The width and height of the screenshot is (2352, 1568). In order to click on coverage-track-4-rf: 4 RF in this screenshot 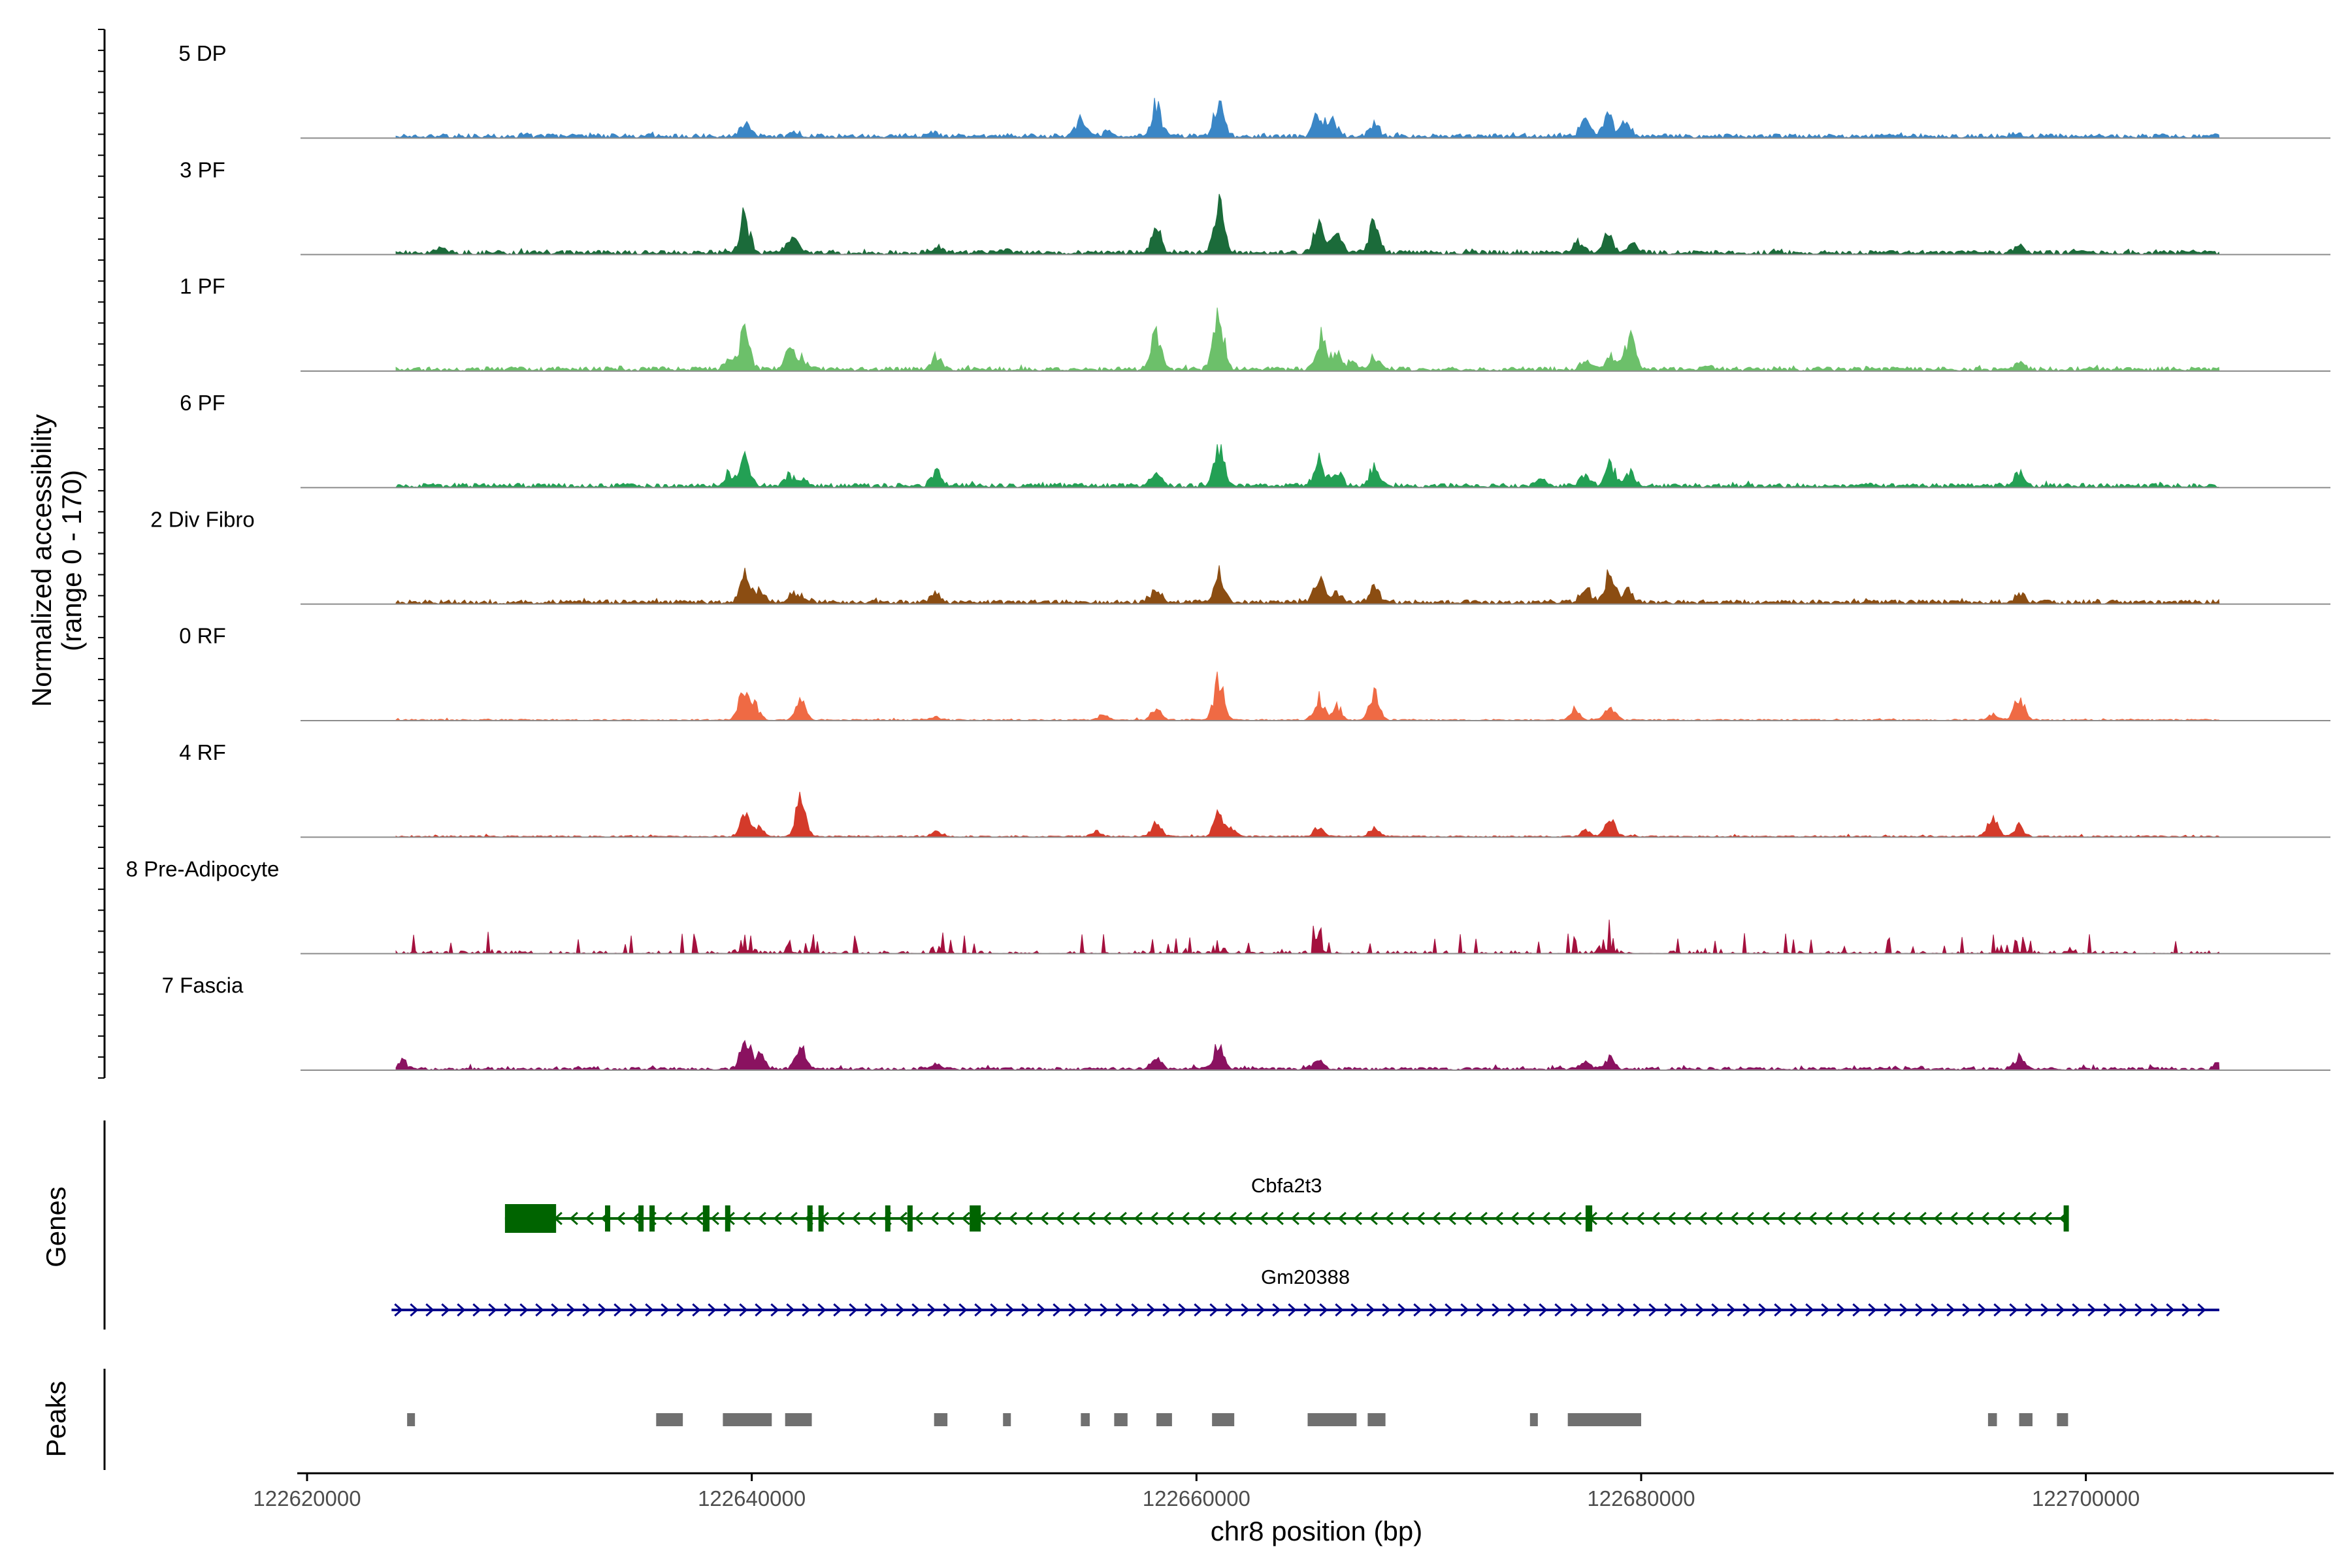, I will do `click(1254, 789)`.